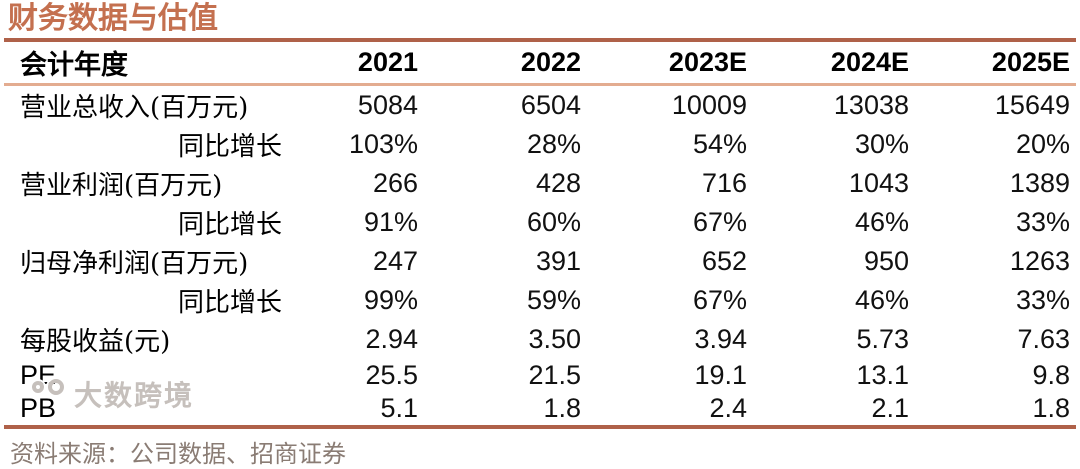 This screenshot has width=1080, height=469. I want to click on cell-value: 1389, so click(1039, 183).